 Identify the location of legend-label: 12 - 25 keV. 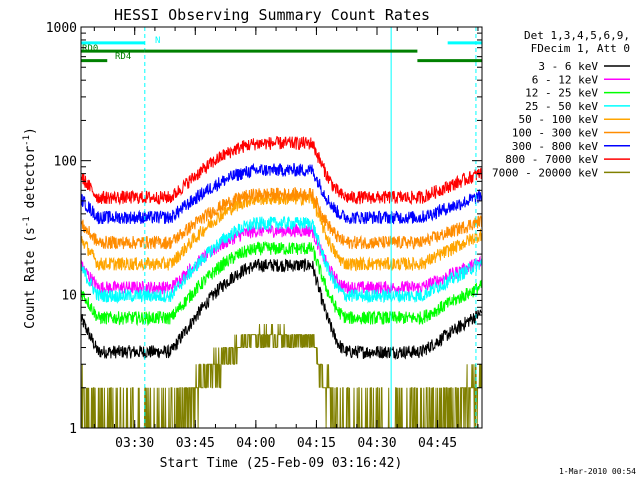
(561, 93).